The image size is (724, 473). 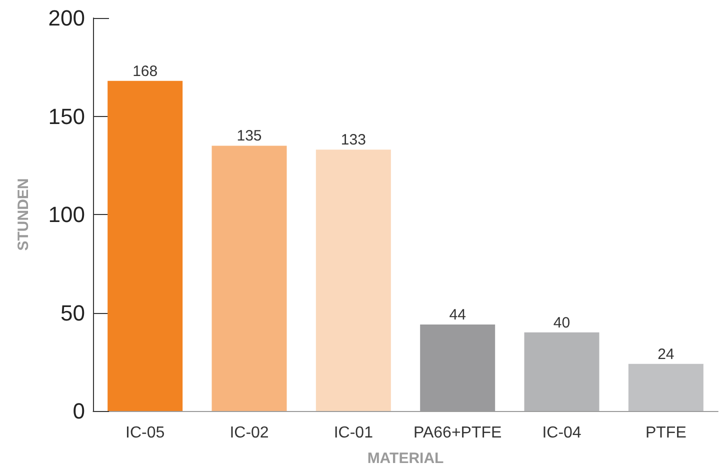 I want to click on data-label: 40, so click(x=561, y=323).